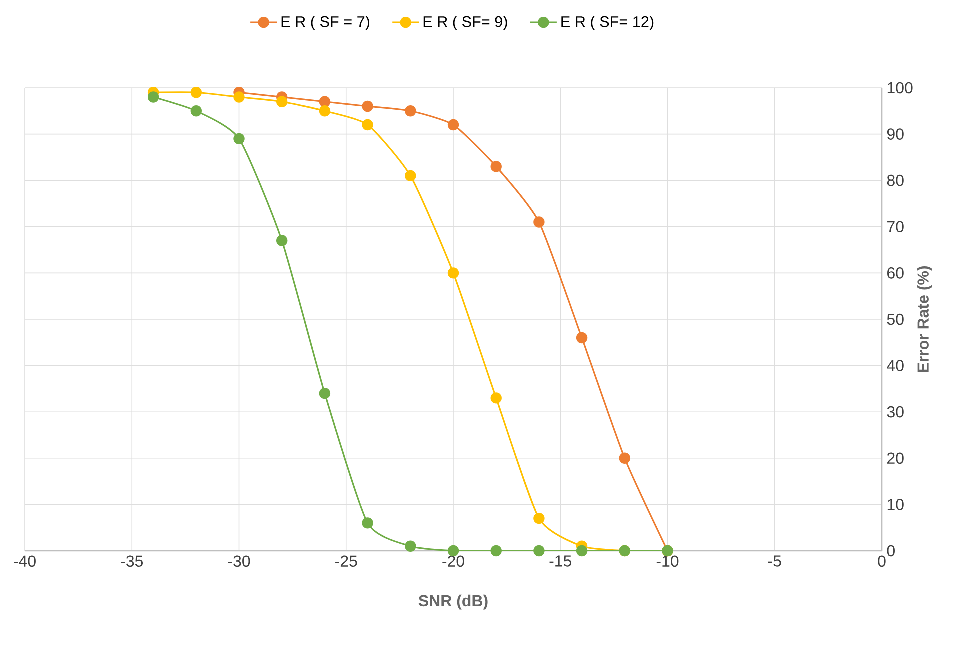  Describe the element at coordinates (895, 412) in the screenshot. I see `y-tick-label: 30` at that location.